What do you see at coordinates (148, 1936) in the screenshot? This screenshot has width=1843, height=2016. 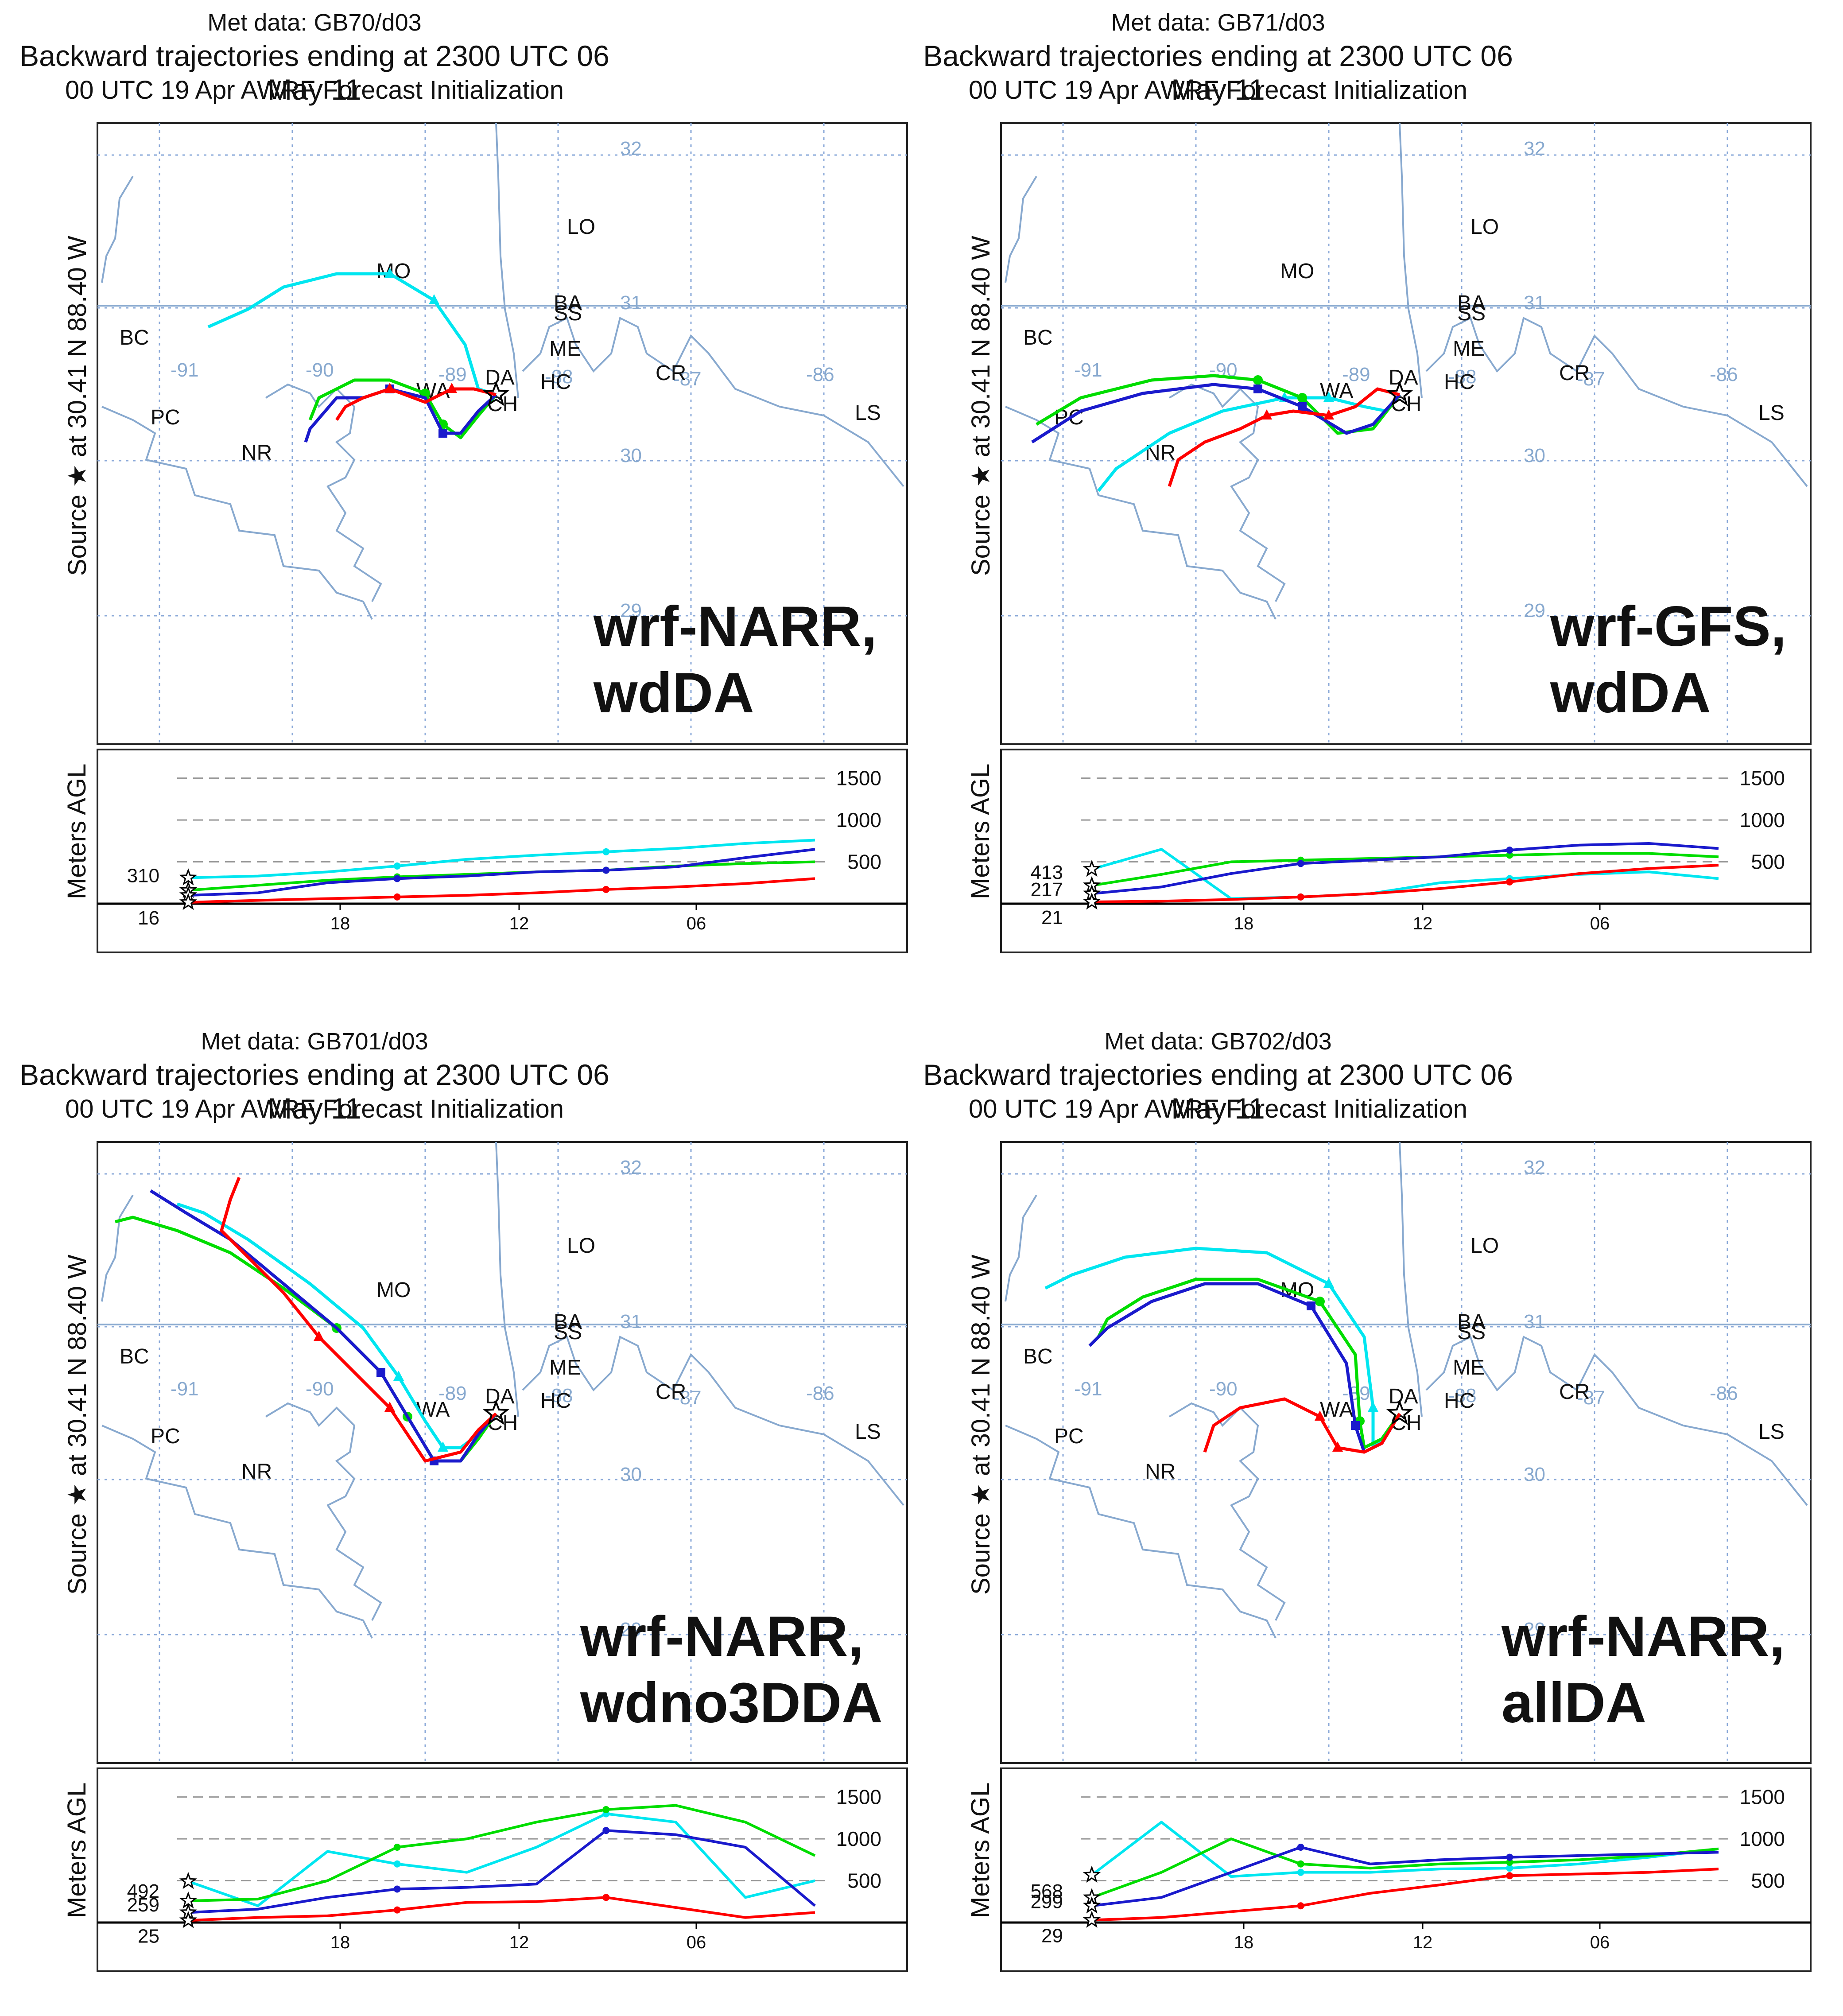 I see `start-height-label: 25` at bounding box center [148, 1936].